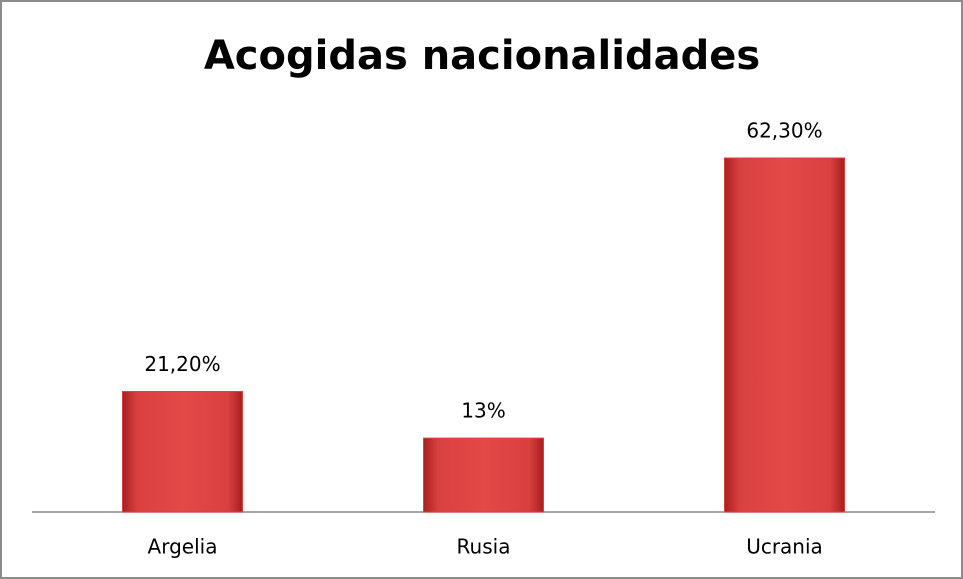 This screenshot has height=579, width=963. What do you see at coordinates (182, 364) in the screenshot?
I see `data-label: 21,20%` at bounding box center [182, 364].